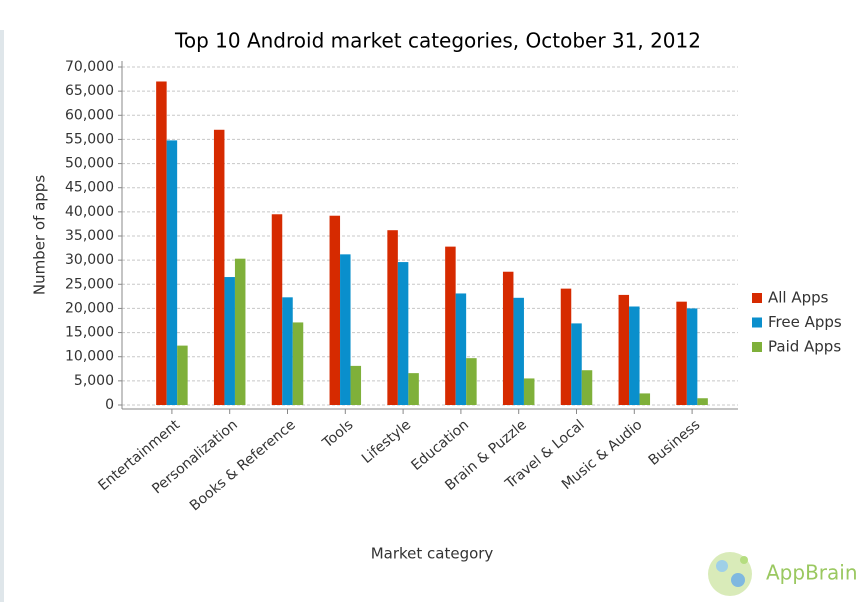 This screenshot has width=862, height=602. What do you see at coordinates (89, 67) in the screenshot?
I see `y-tick-label: 70,000` at bounding box center [89, 67].